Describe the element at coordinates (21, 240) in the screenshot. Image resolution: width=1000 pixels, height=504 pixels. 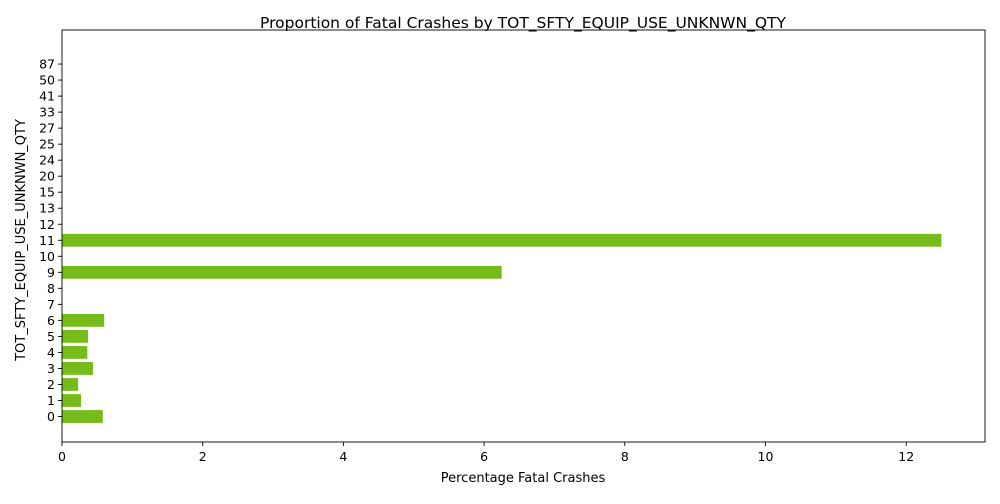
I see `y-axis-label: TOT_SFTY_EQUIP_USE_UNKNWN_QTY` at that location.